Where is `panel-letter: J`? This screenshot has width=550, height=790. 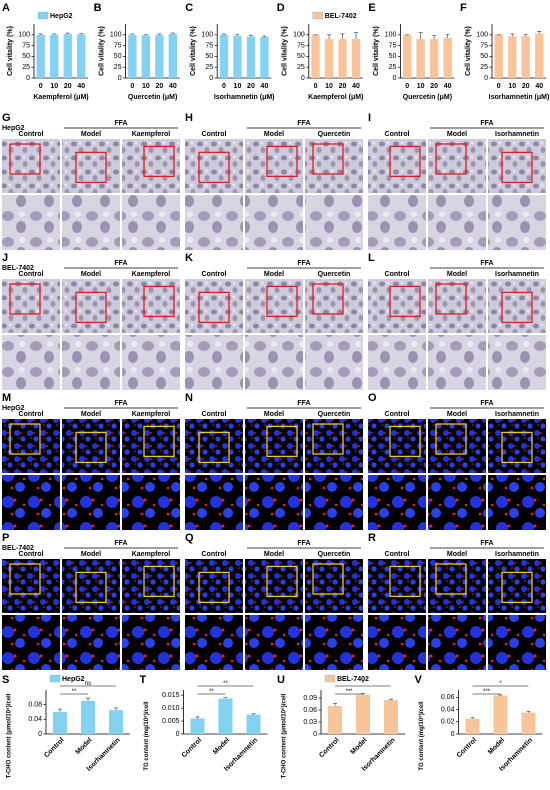
panel-letter: J is located at coordinates (5, 258).